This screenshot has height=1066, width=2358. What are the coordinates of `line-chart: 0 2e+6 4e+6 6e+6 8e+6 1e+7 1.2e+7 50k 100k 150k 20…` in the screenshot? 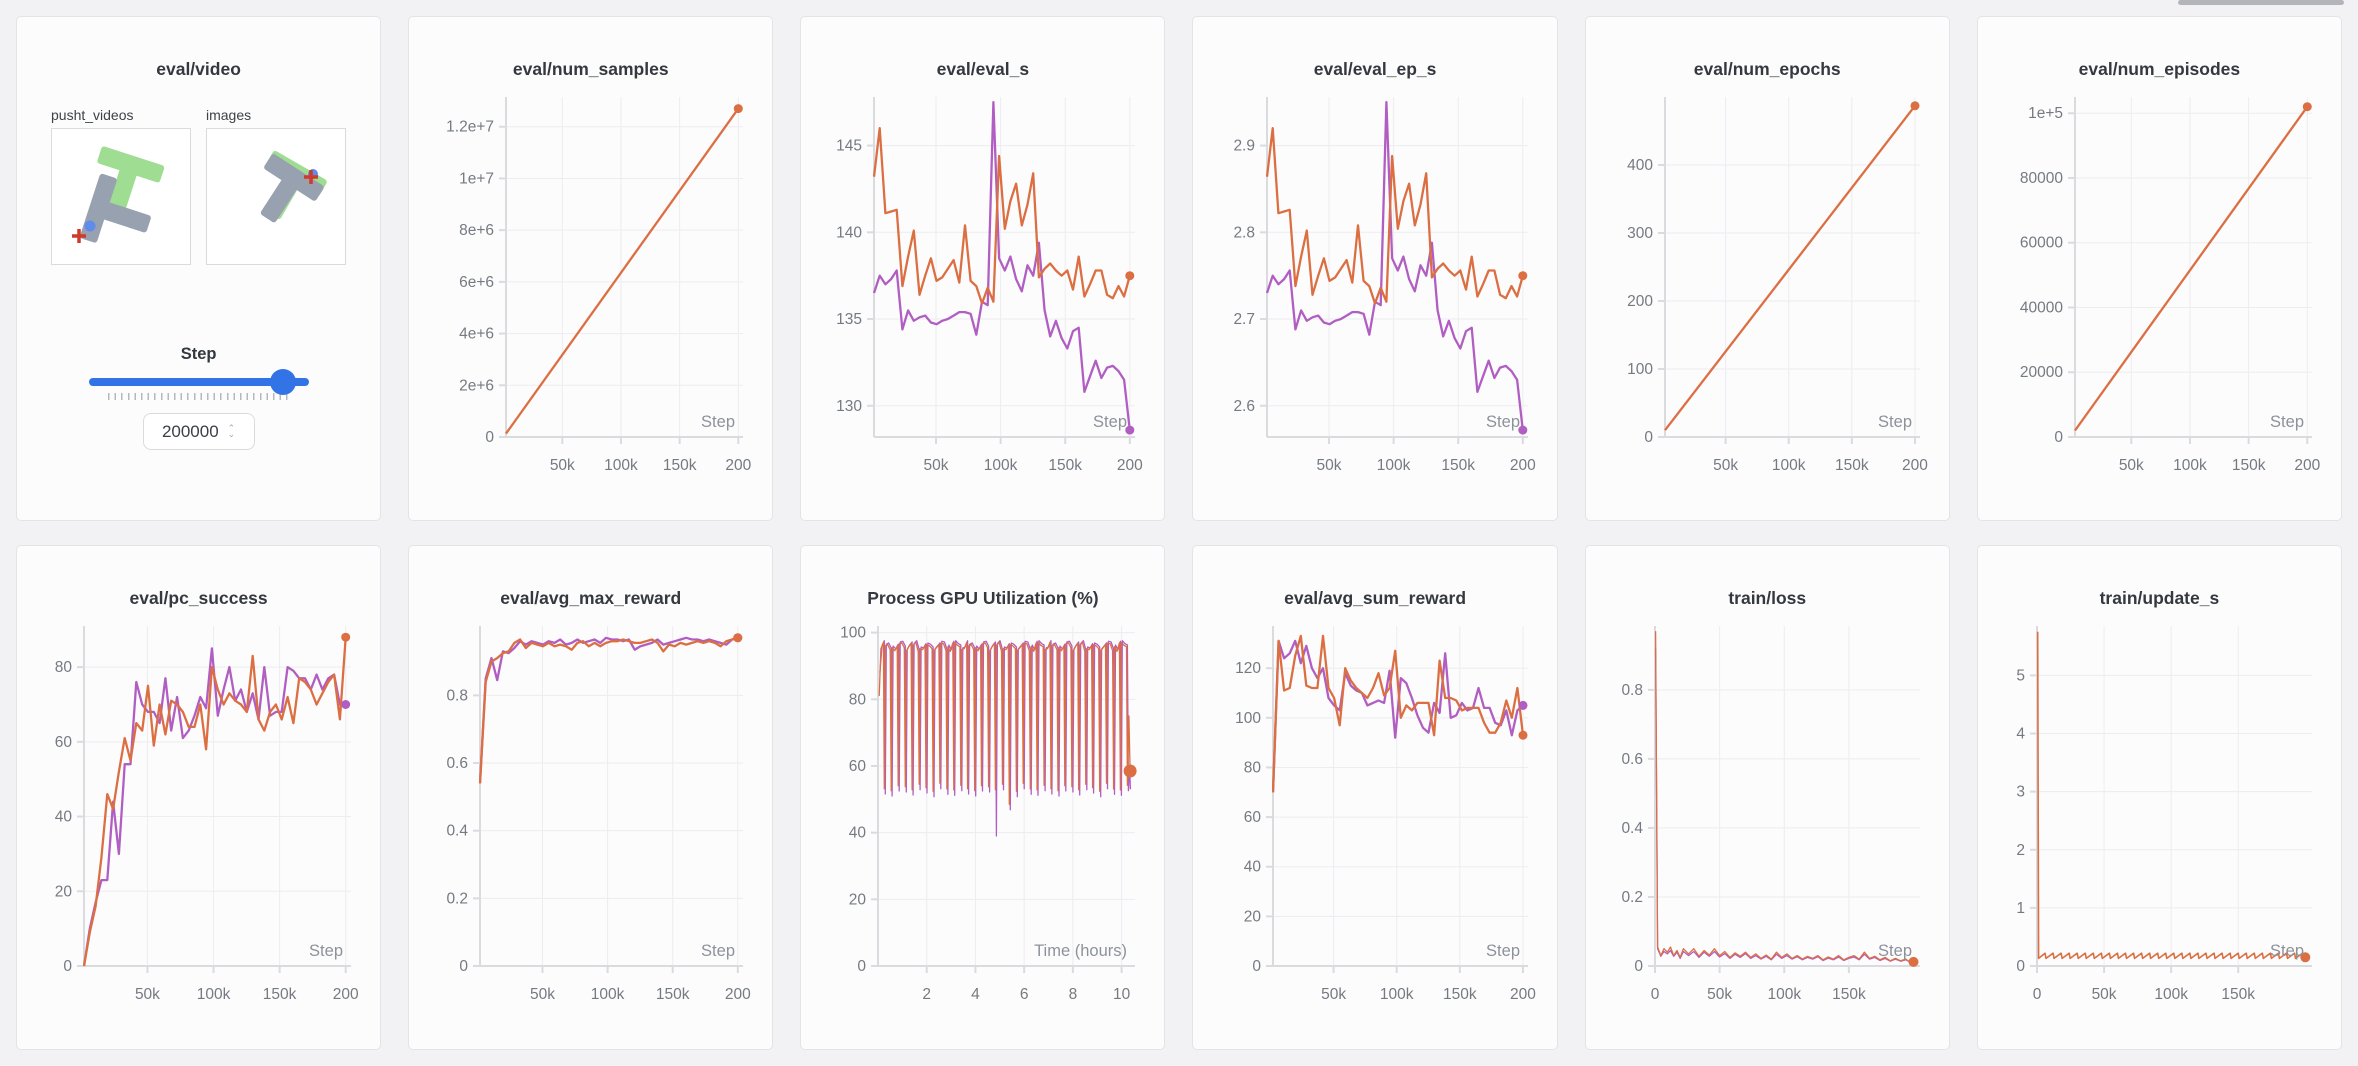 It's located at (590, 285).